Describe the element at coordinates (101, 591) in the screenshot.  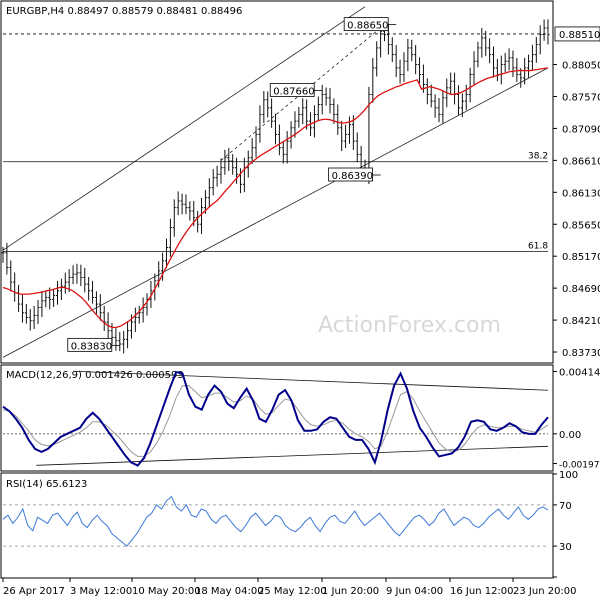
I see `time-axis-label: 3 May 12:00` at that location.